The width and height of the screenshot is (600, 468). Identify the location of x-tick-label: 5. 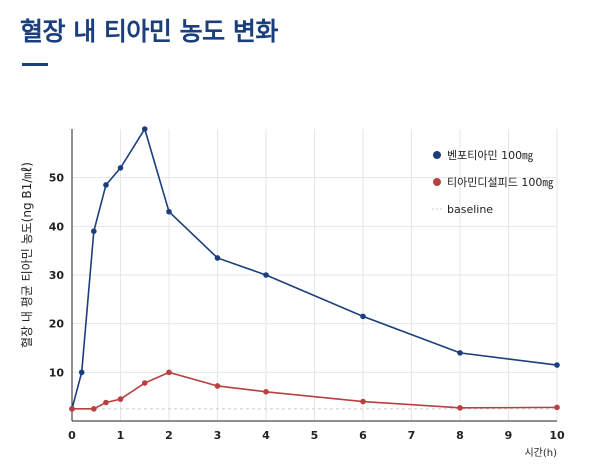
(315, 435).